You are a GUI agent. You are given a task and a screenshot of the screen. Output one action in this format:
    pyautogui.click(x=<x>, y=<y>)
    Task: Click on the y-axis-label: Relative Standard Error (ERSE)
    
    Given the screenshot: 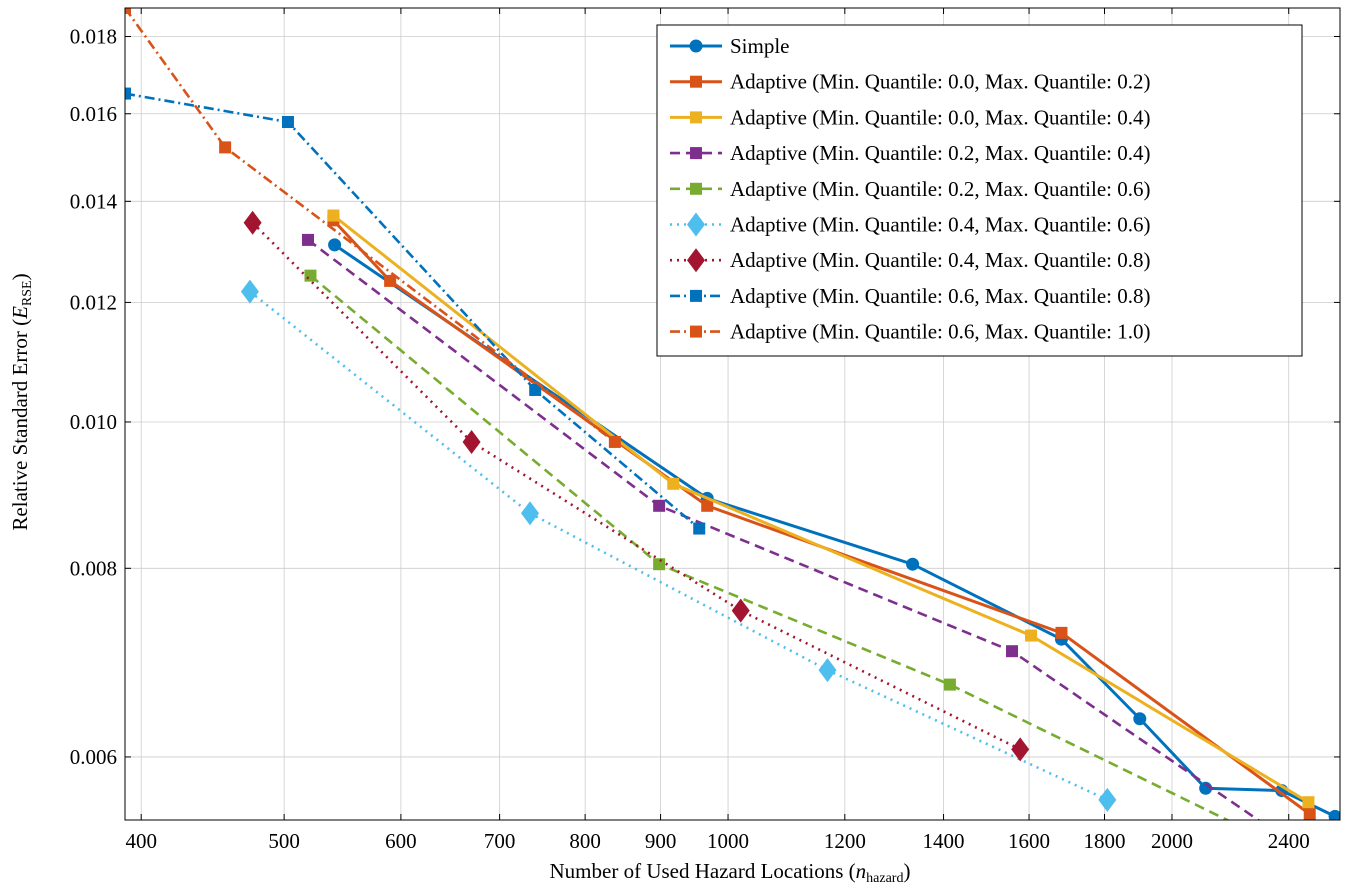 What is the action you would take?
    pyautogui.click(x=21, y=401)
    